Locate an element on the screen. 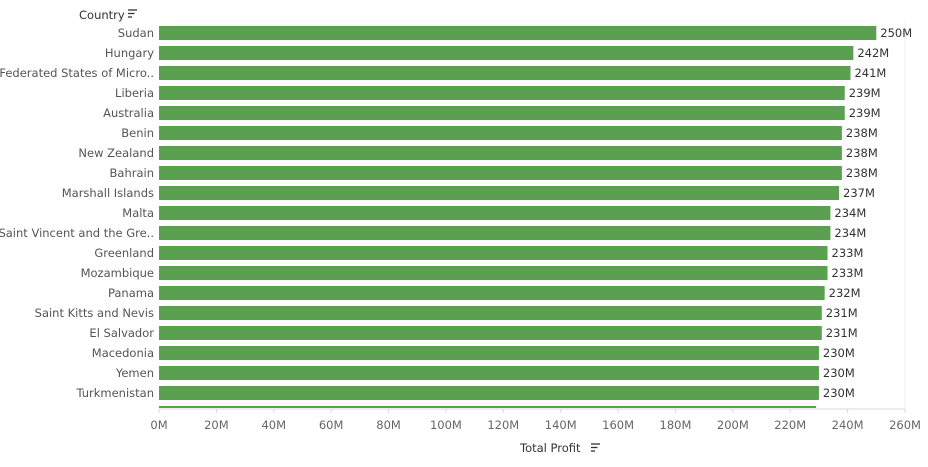  row-header: Country is located at coordinates (108, 15).